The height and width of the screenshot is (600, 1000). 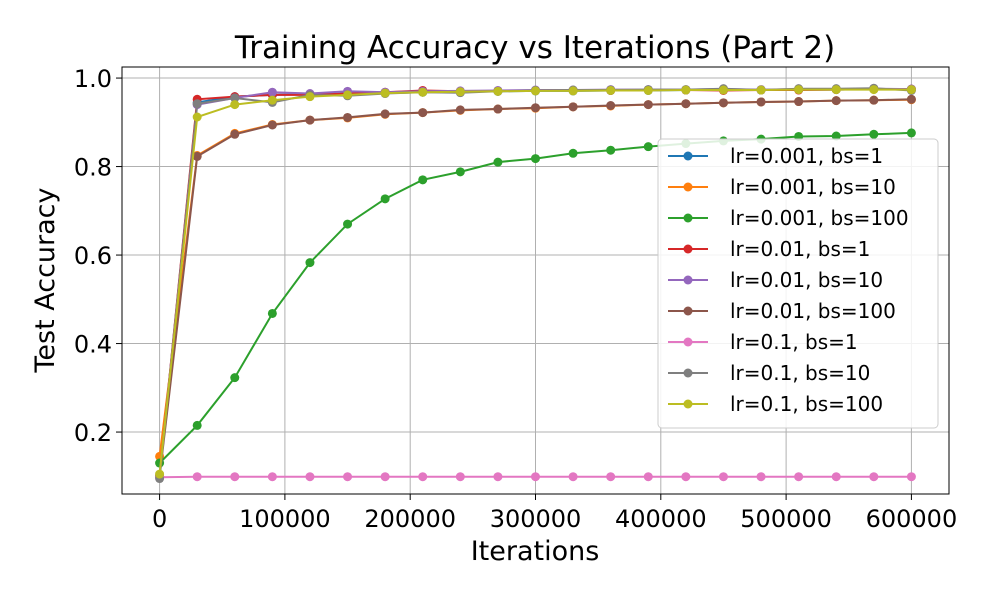 I want to click on legend-item: lr=0.001, bs=10, so click(x=782, y=187).